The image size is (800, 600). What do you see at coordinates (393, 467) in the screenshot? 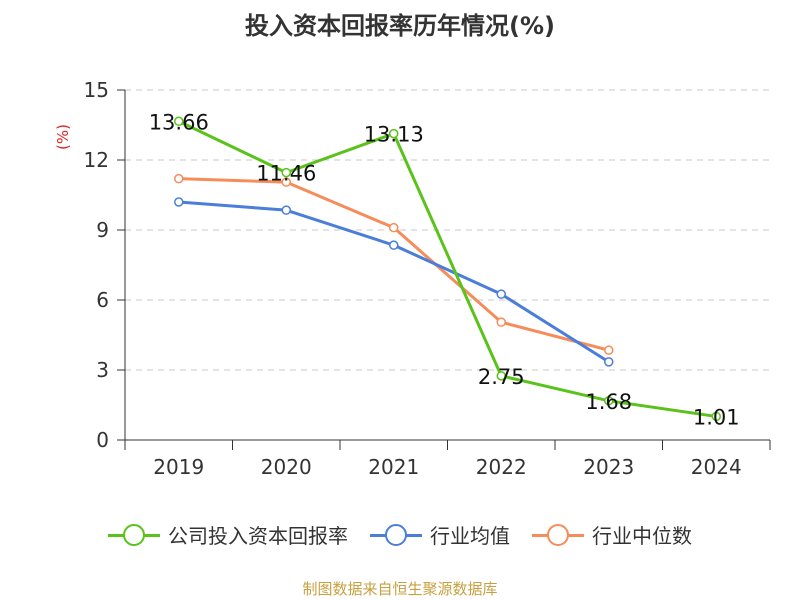
I see `x-tick-label: 2021` at bounding box center [393, 467].